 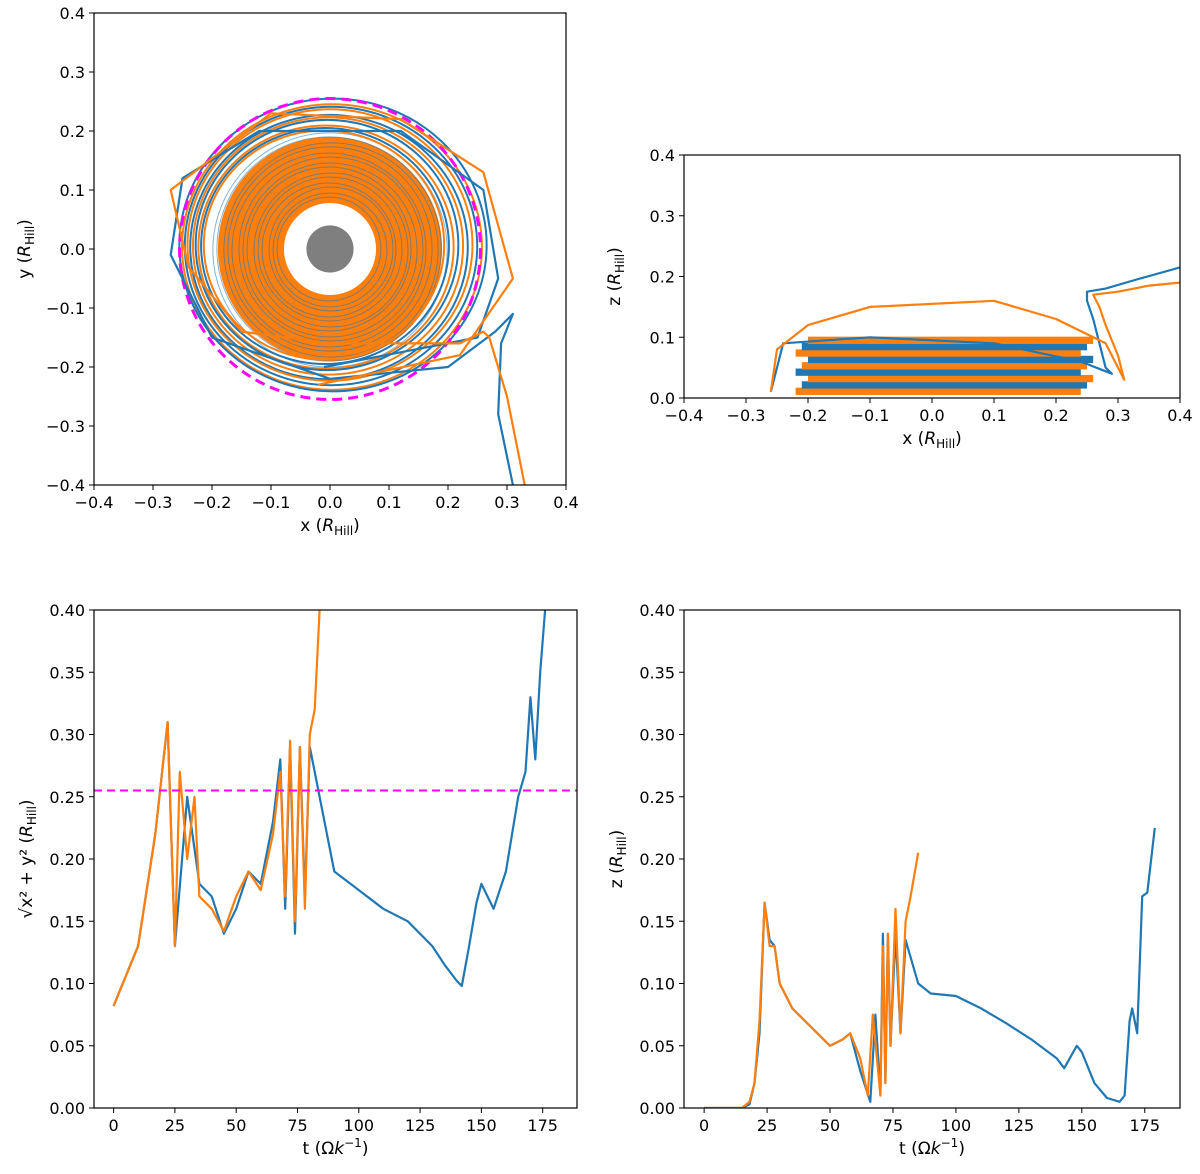 What do you see at coordinates (388, 502) in the screenshot?
I see `x-tick-label: 0.1` at bounding box center [388, 502].